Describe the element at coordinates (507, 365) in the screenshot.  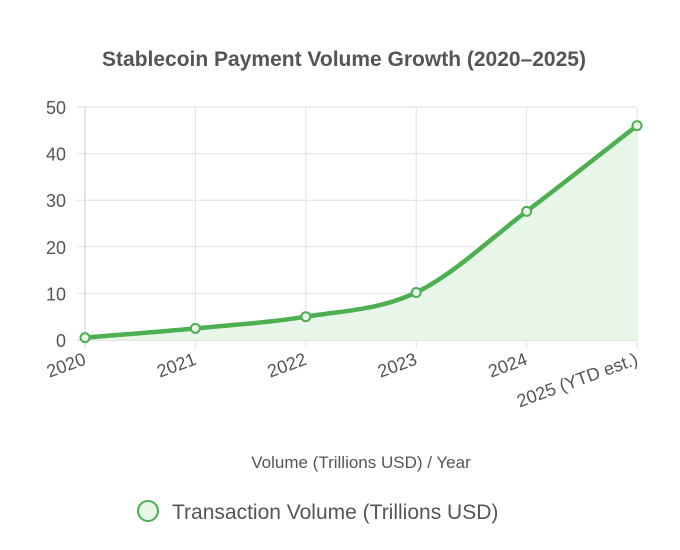
I see `x-tick-label: 2024` at that location.